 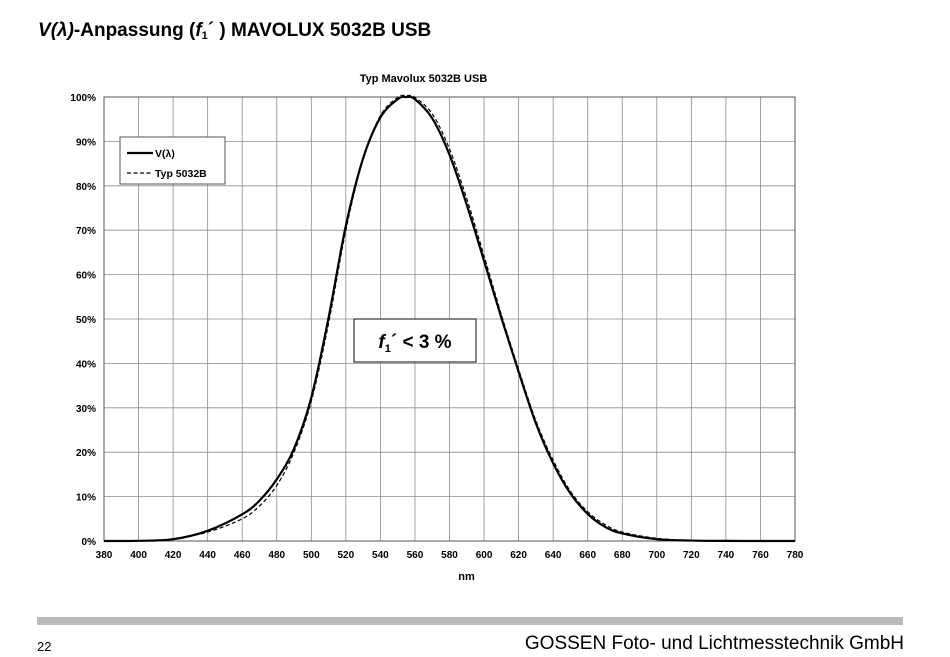 What do you see at coordinates (319, 30) in the screenshot?
I see `heading-model: ´ ) MAVOLUX 5032B USB` at bounding box center [319, 30].